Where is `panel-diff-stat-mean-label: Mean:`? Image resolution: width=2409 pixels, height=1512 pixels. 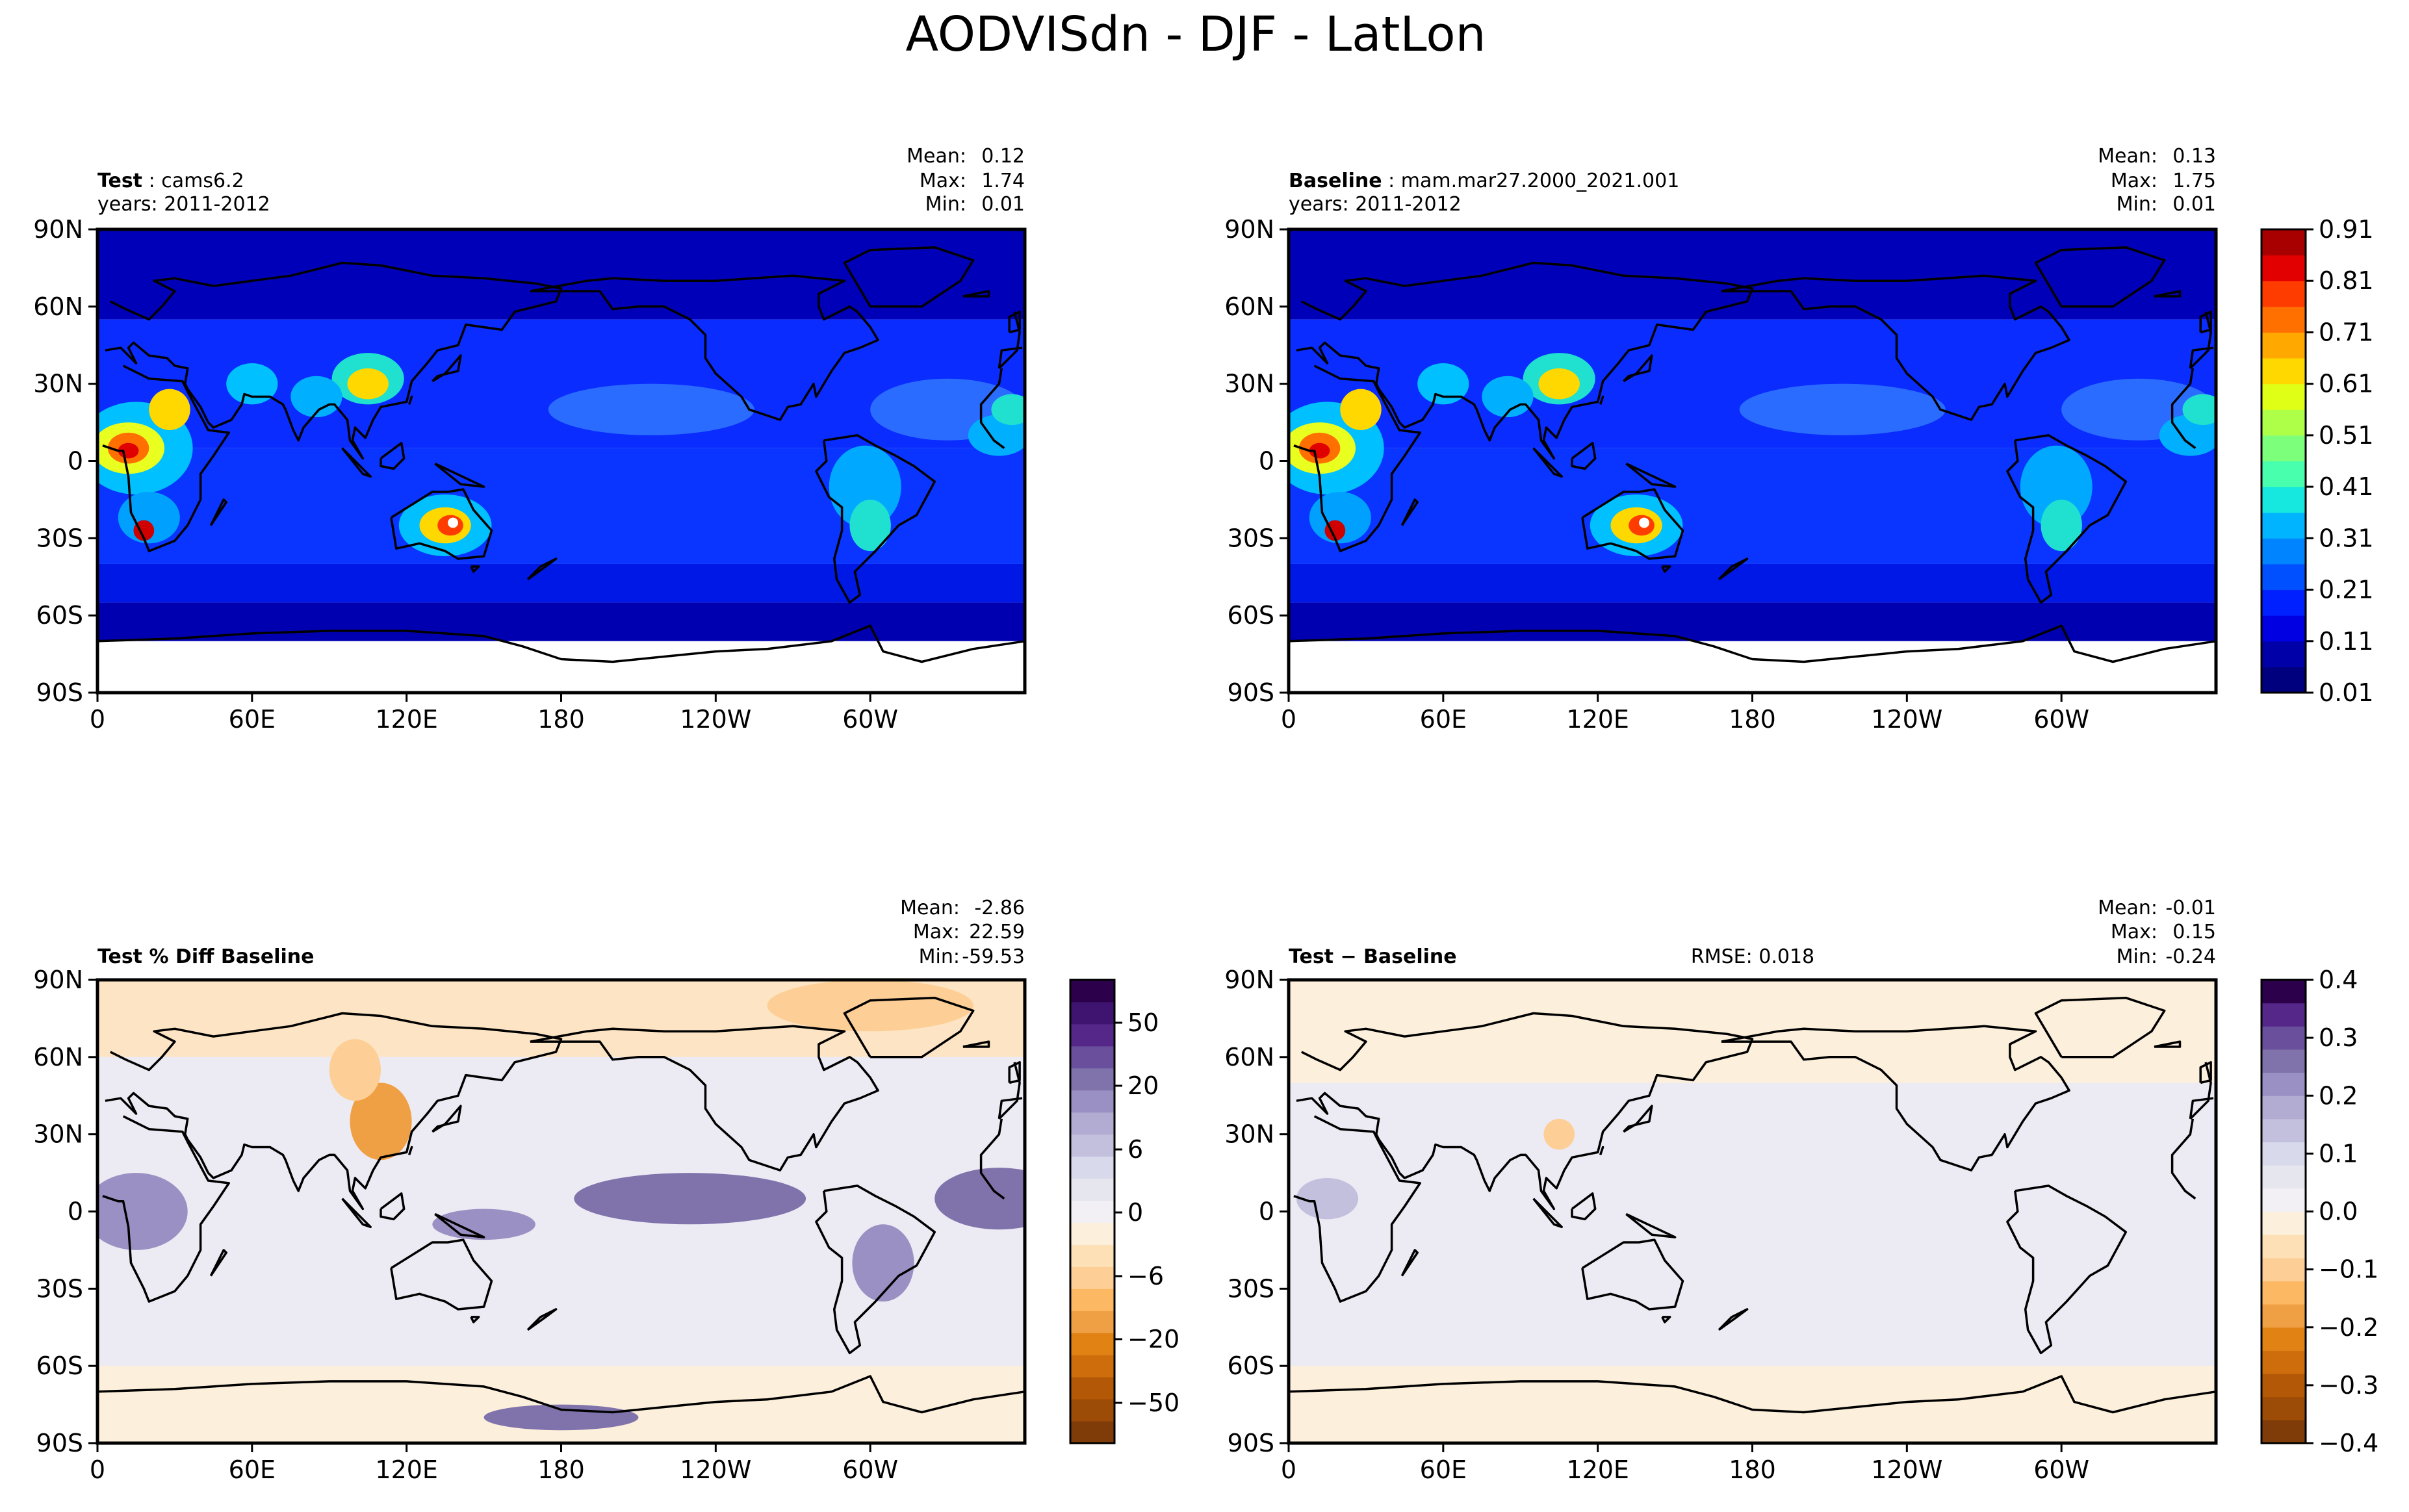
panel-diff-stat-mean-label: Mean: is located at coordinates (2128, 908).